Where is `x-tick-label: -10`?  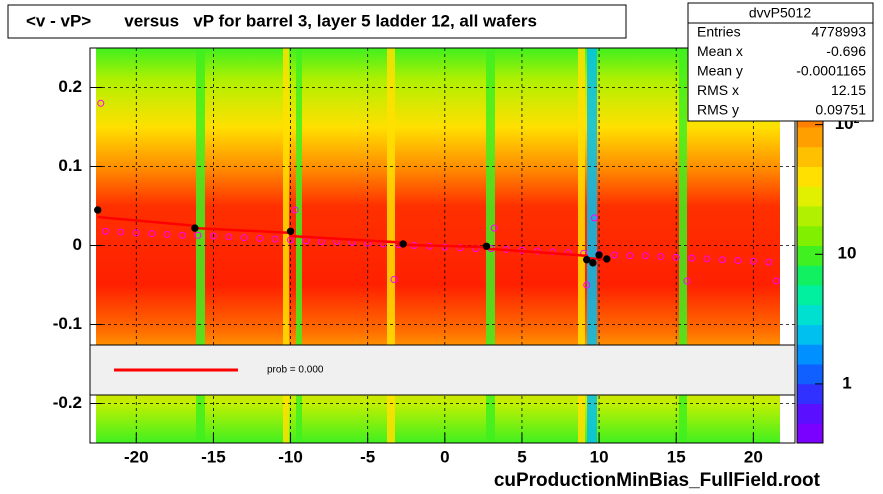 x-tick-label: -10 is located at coordinates (290, 456).